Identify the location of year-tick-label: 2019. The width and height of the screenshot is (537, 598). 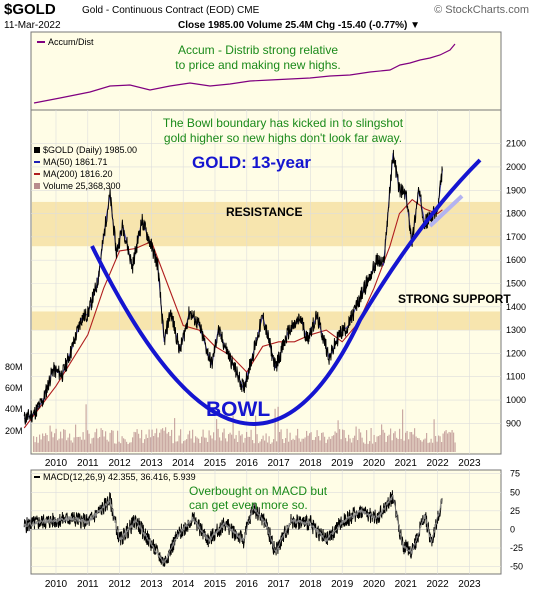
(342, 463).